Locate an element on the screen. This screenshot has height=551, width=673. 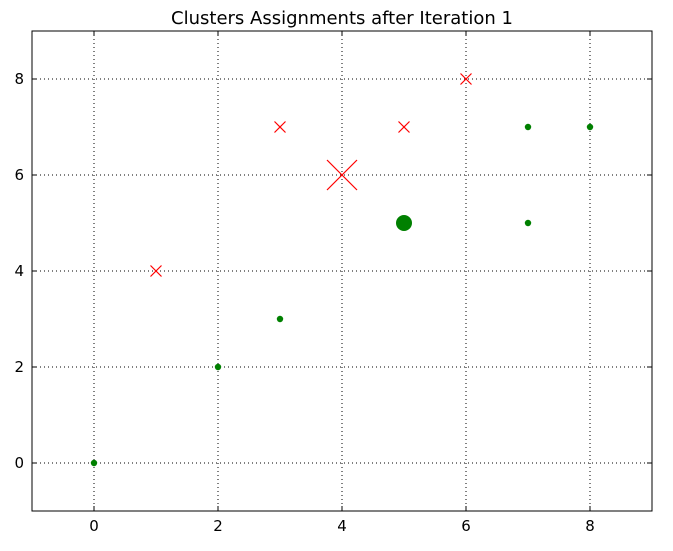
y-tick-label: 0 is located at coordinates (19, 463).